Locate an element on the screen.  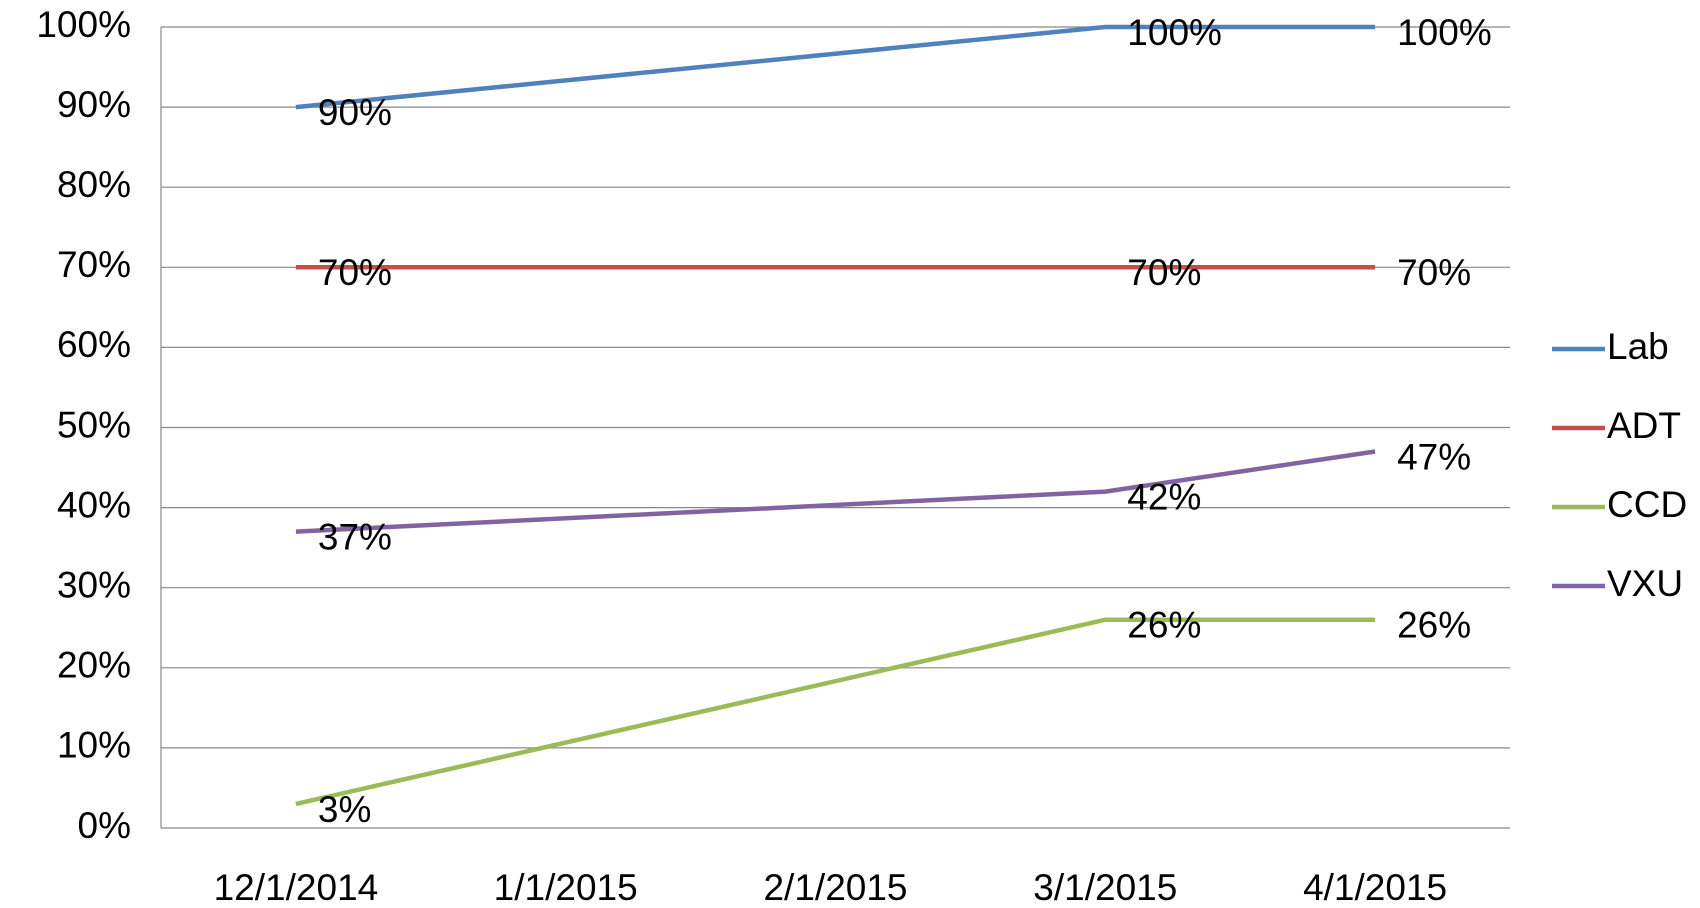
data-label: 37% is located at coordinates (355, 536).